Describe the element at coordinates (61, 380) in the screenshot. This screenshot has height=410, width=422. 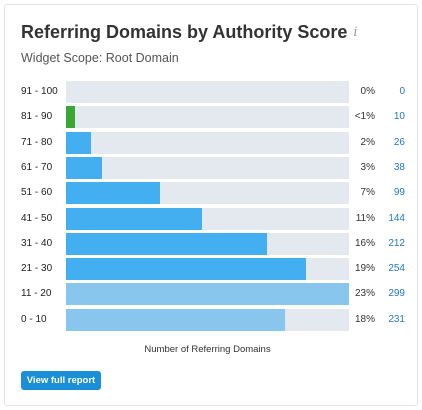
I see `view-full-report-button: View full report` at that location.